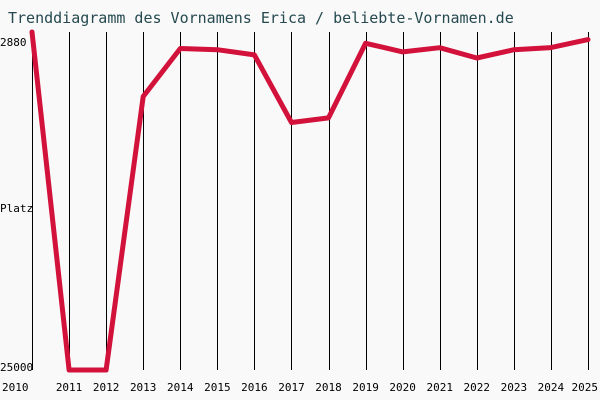  I want to click on data-point-2016, so click(254, 54).